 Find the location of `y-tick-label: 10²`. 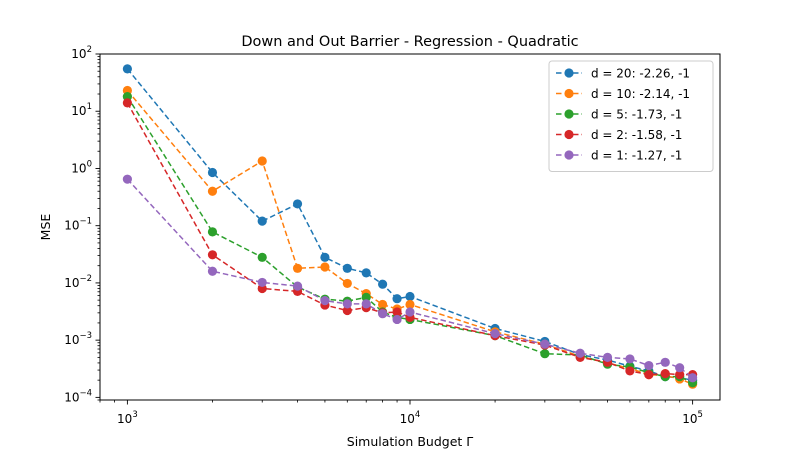

y-tick-label: 10² is located at coordinates (81, 53).